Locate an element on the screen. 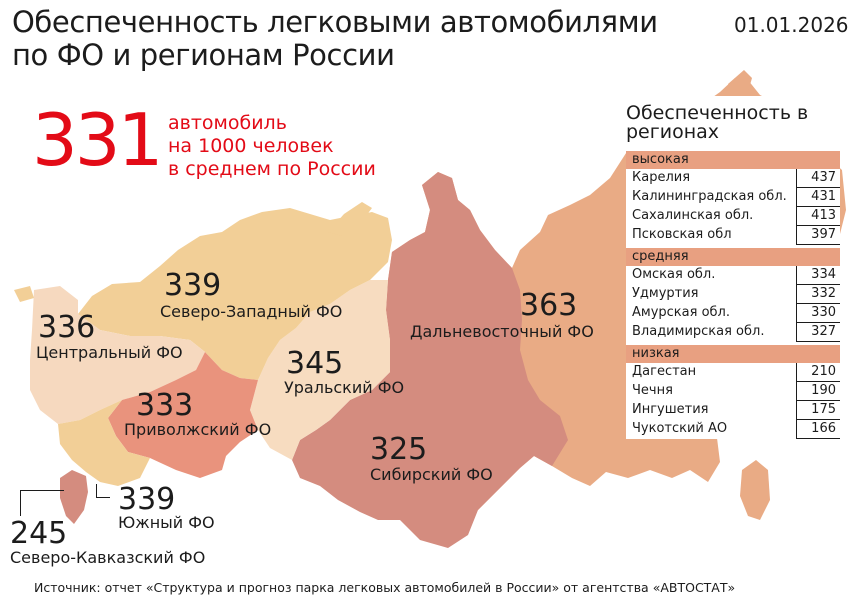  table-row: Амурская обл. 330 is located at coordinates (733, 313).